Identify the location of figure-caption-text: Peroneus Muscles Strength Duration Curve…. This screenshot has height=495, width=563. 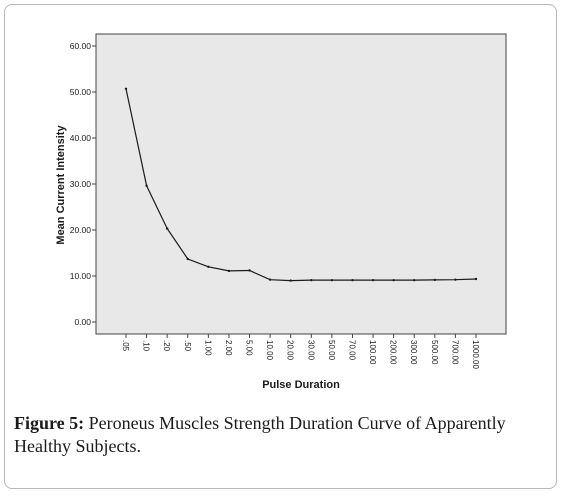
(260, 434).